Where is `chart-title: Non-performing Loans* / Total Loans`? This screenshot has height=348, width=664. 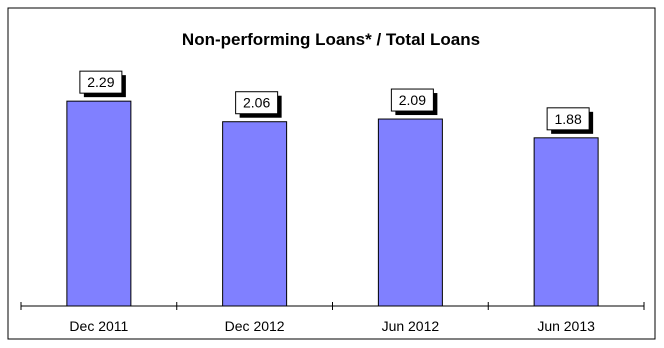 chart-title: Non-performing Loans* / Total Loans is located at coordinates (331, 39).